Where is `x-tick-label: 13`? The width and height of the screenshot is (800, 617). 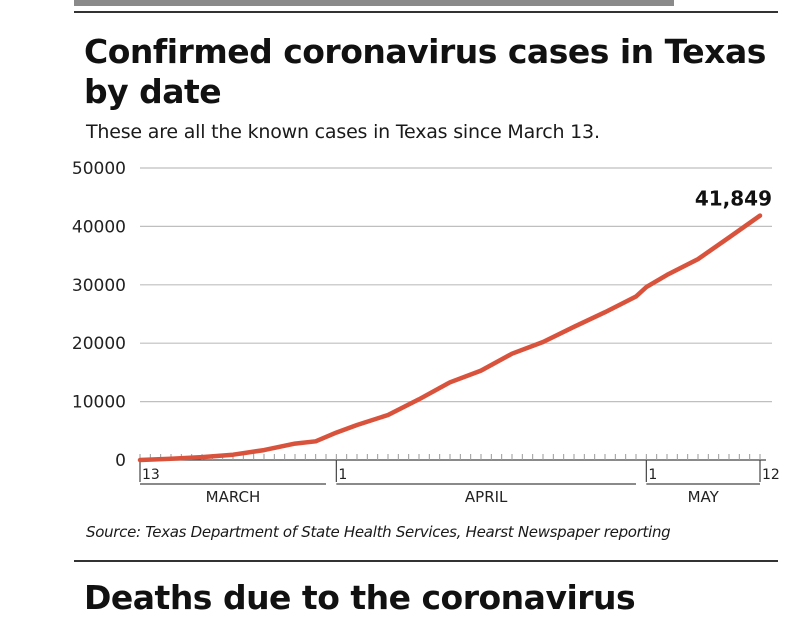
x-tick-label: 13 is located at coordinates (151, 475).